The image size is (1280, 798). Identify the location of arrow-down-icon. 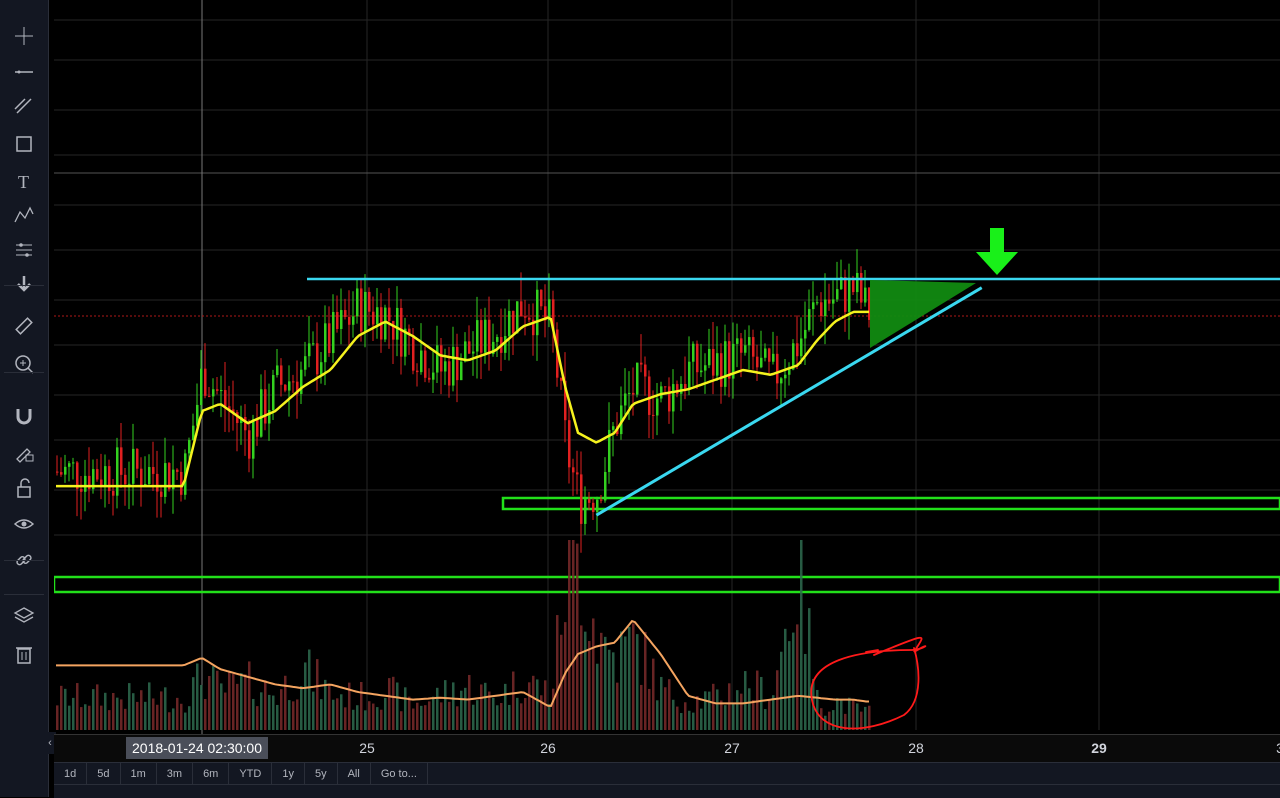
(24, 284).